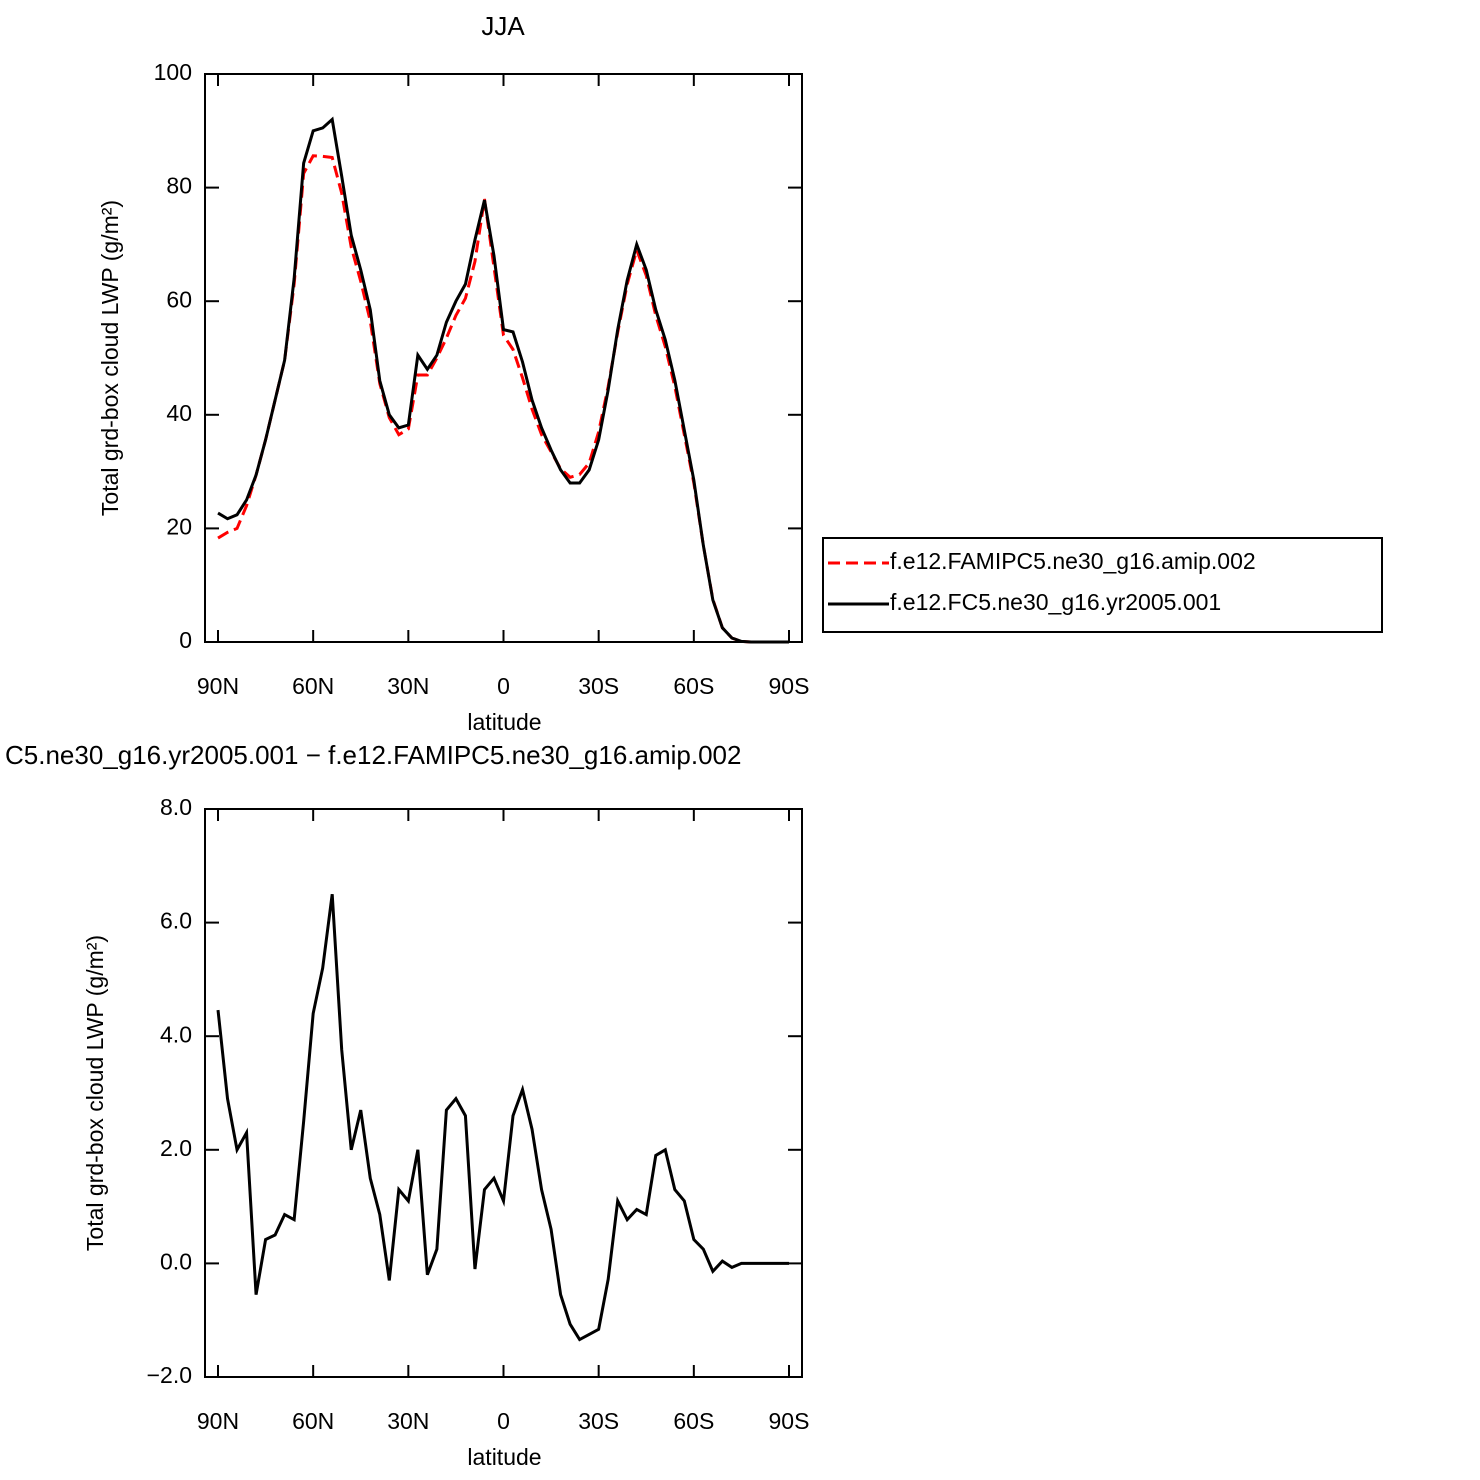 The height and width of the screenshot is (1480, 1480). I want to click on legend-box, so click(1102, 585).